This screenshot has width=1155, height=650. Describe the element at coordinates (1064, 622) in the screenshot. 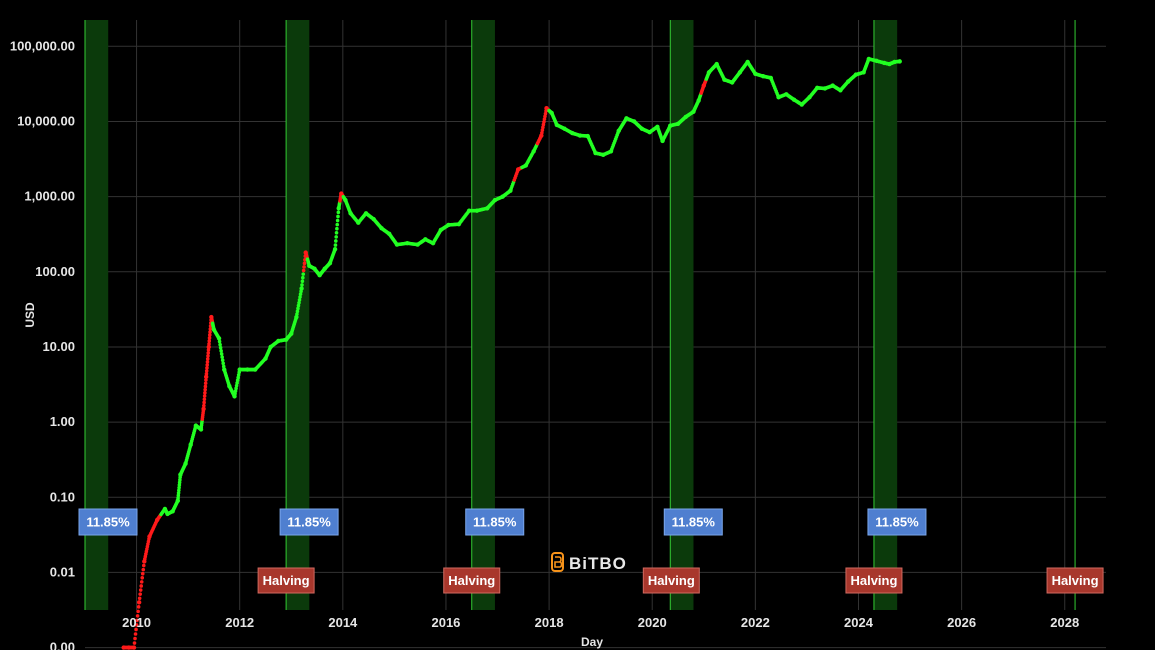

I see `x-tick-label: 2028` at that location.